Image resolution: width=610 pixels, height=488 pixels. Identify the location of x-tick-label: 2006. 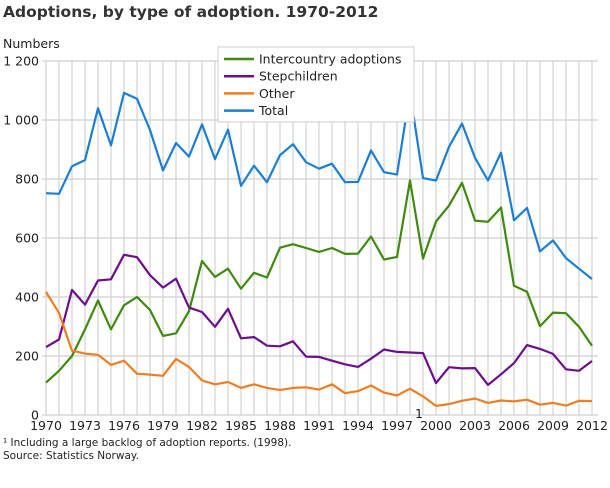
(514, 425).